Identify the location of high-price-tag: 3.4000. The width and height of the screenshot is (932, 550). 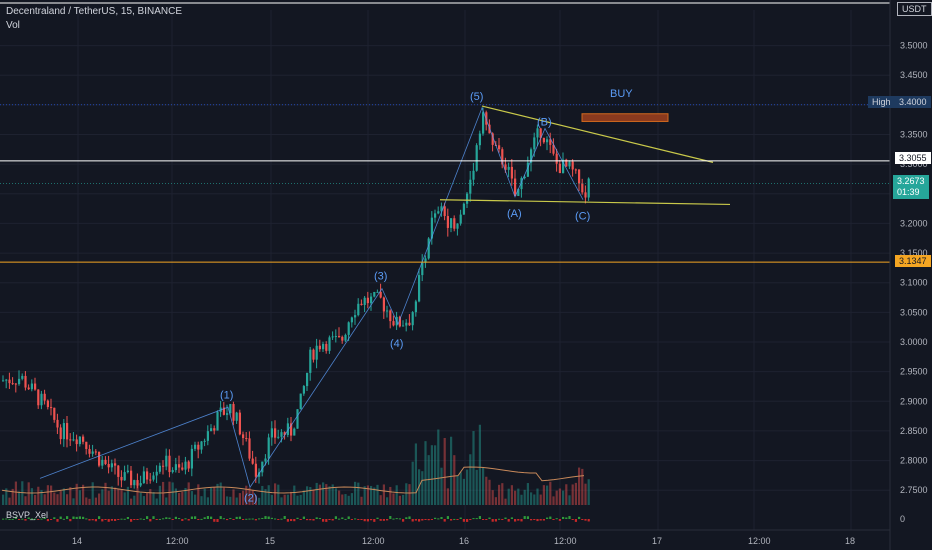
(913, 102).